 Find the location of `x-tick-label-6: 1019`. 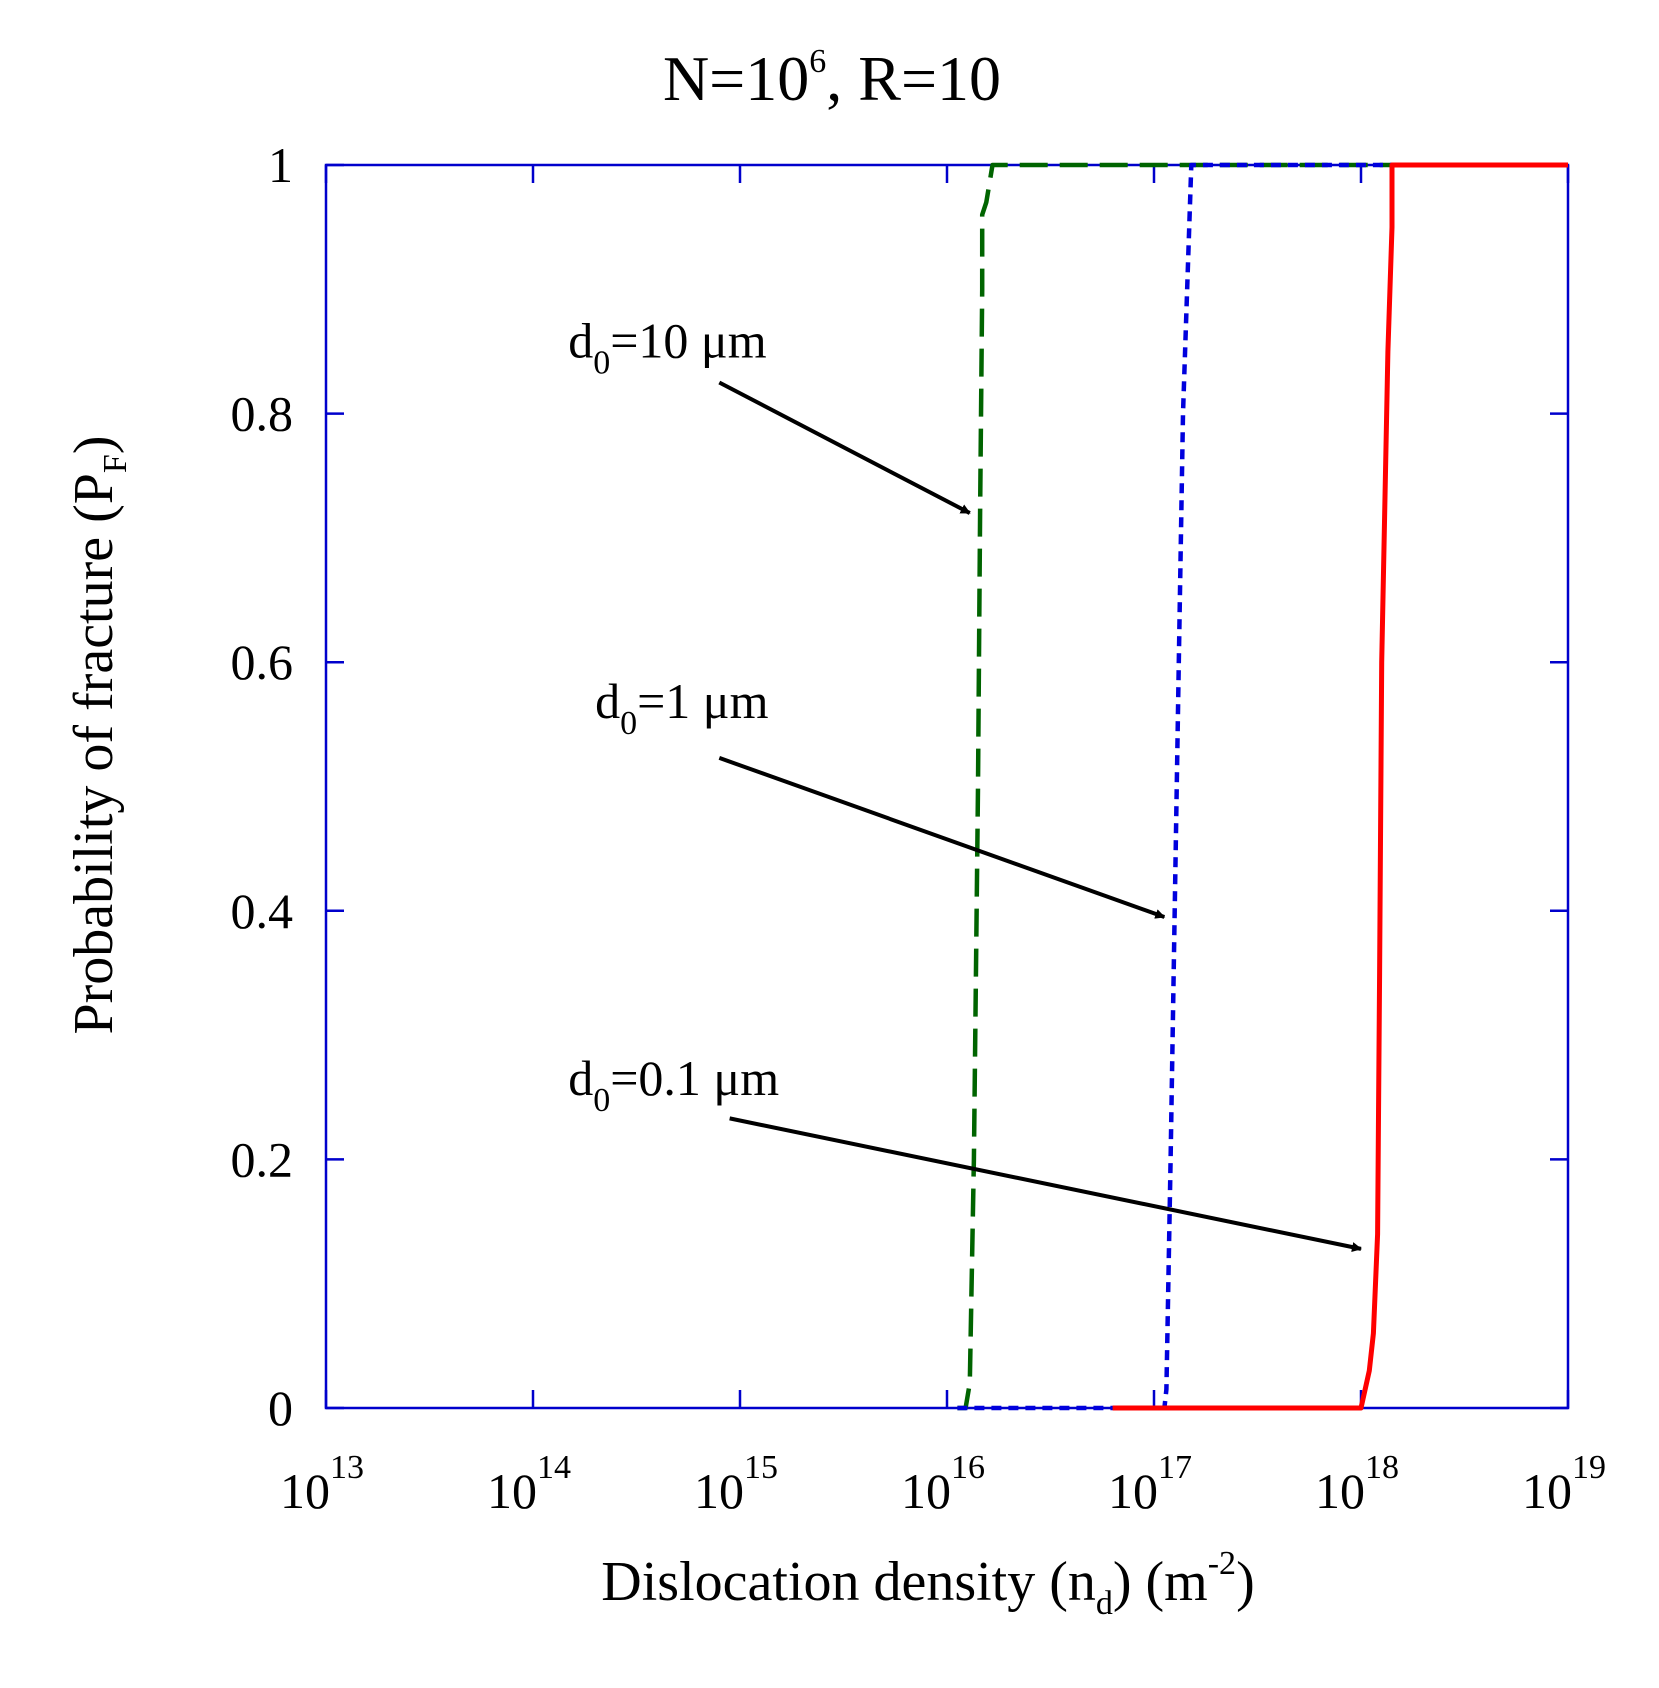

x-tick-label-6: 1019 is located at coordinates (1564, 1484).